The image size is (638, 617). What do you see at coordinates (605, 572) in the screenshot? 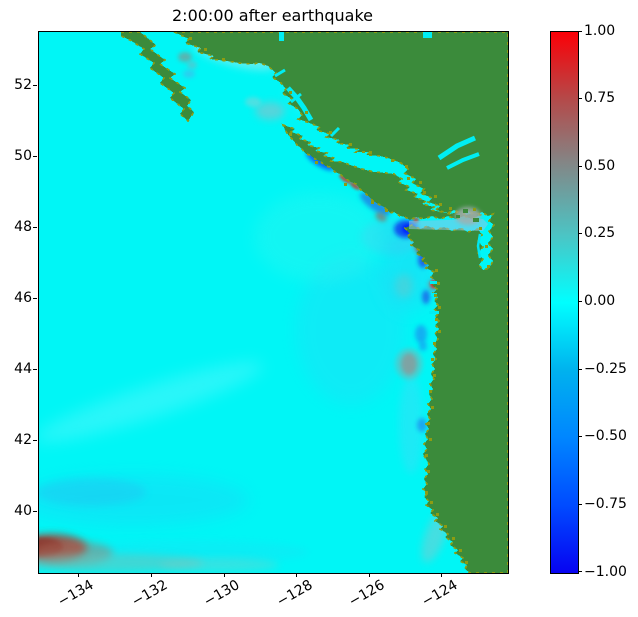
I see `cb-tick-label: −1.00` at bounding box center [605, 572].